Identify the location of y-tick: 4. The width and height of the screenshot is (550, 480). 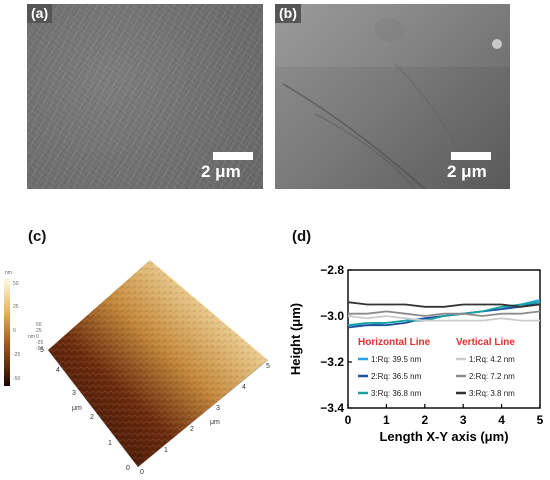
(58, 370).